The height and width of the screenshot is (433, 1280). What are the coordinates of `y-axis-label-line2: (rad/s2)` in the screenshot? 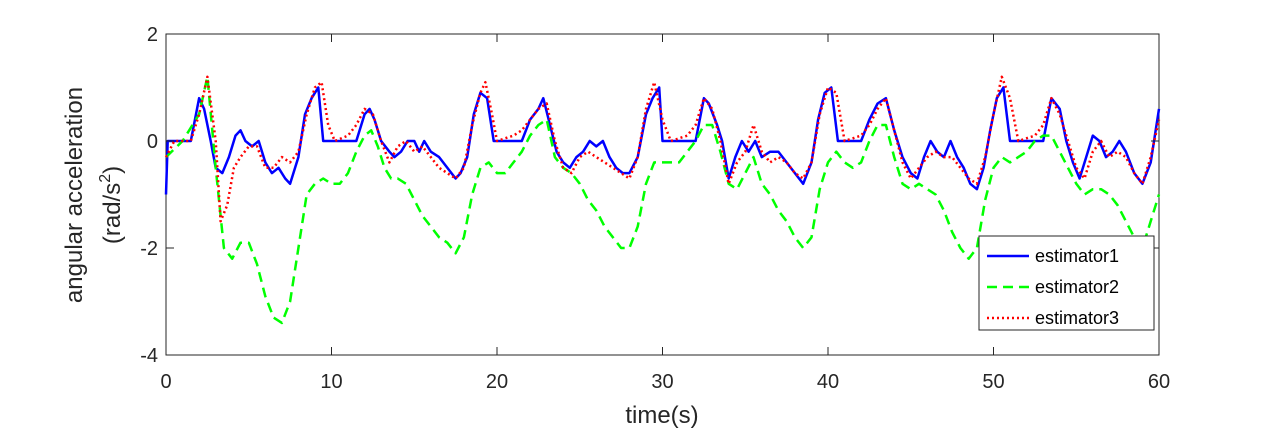 It's located at (111, 205).